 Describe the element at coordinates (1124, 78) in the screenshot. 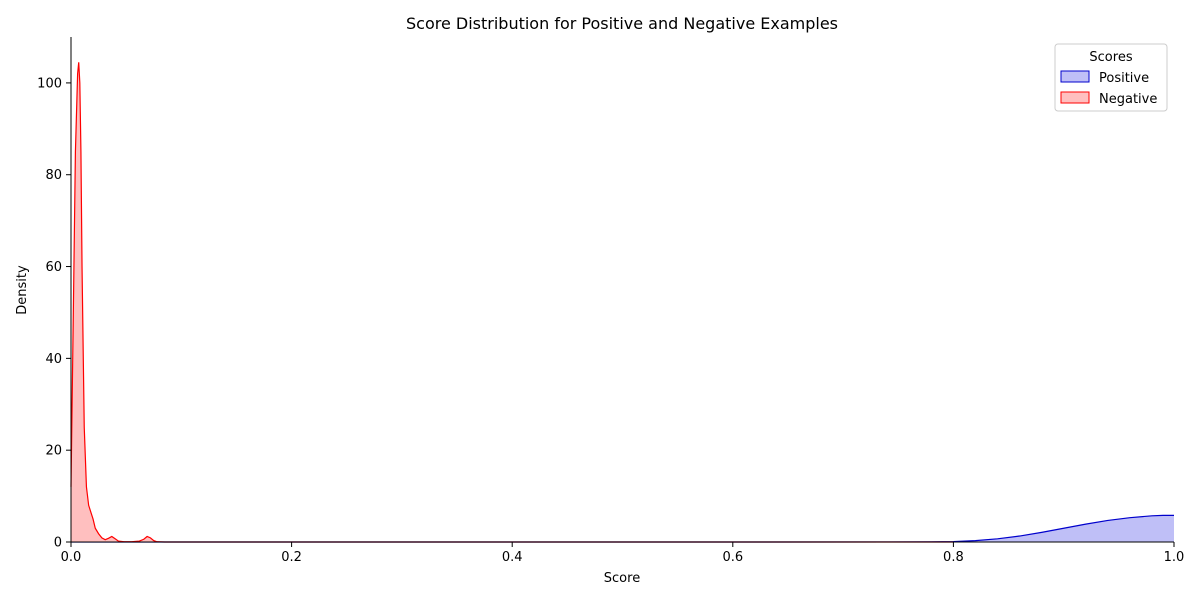

I see `legend-label-positive: Positive` at that location.